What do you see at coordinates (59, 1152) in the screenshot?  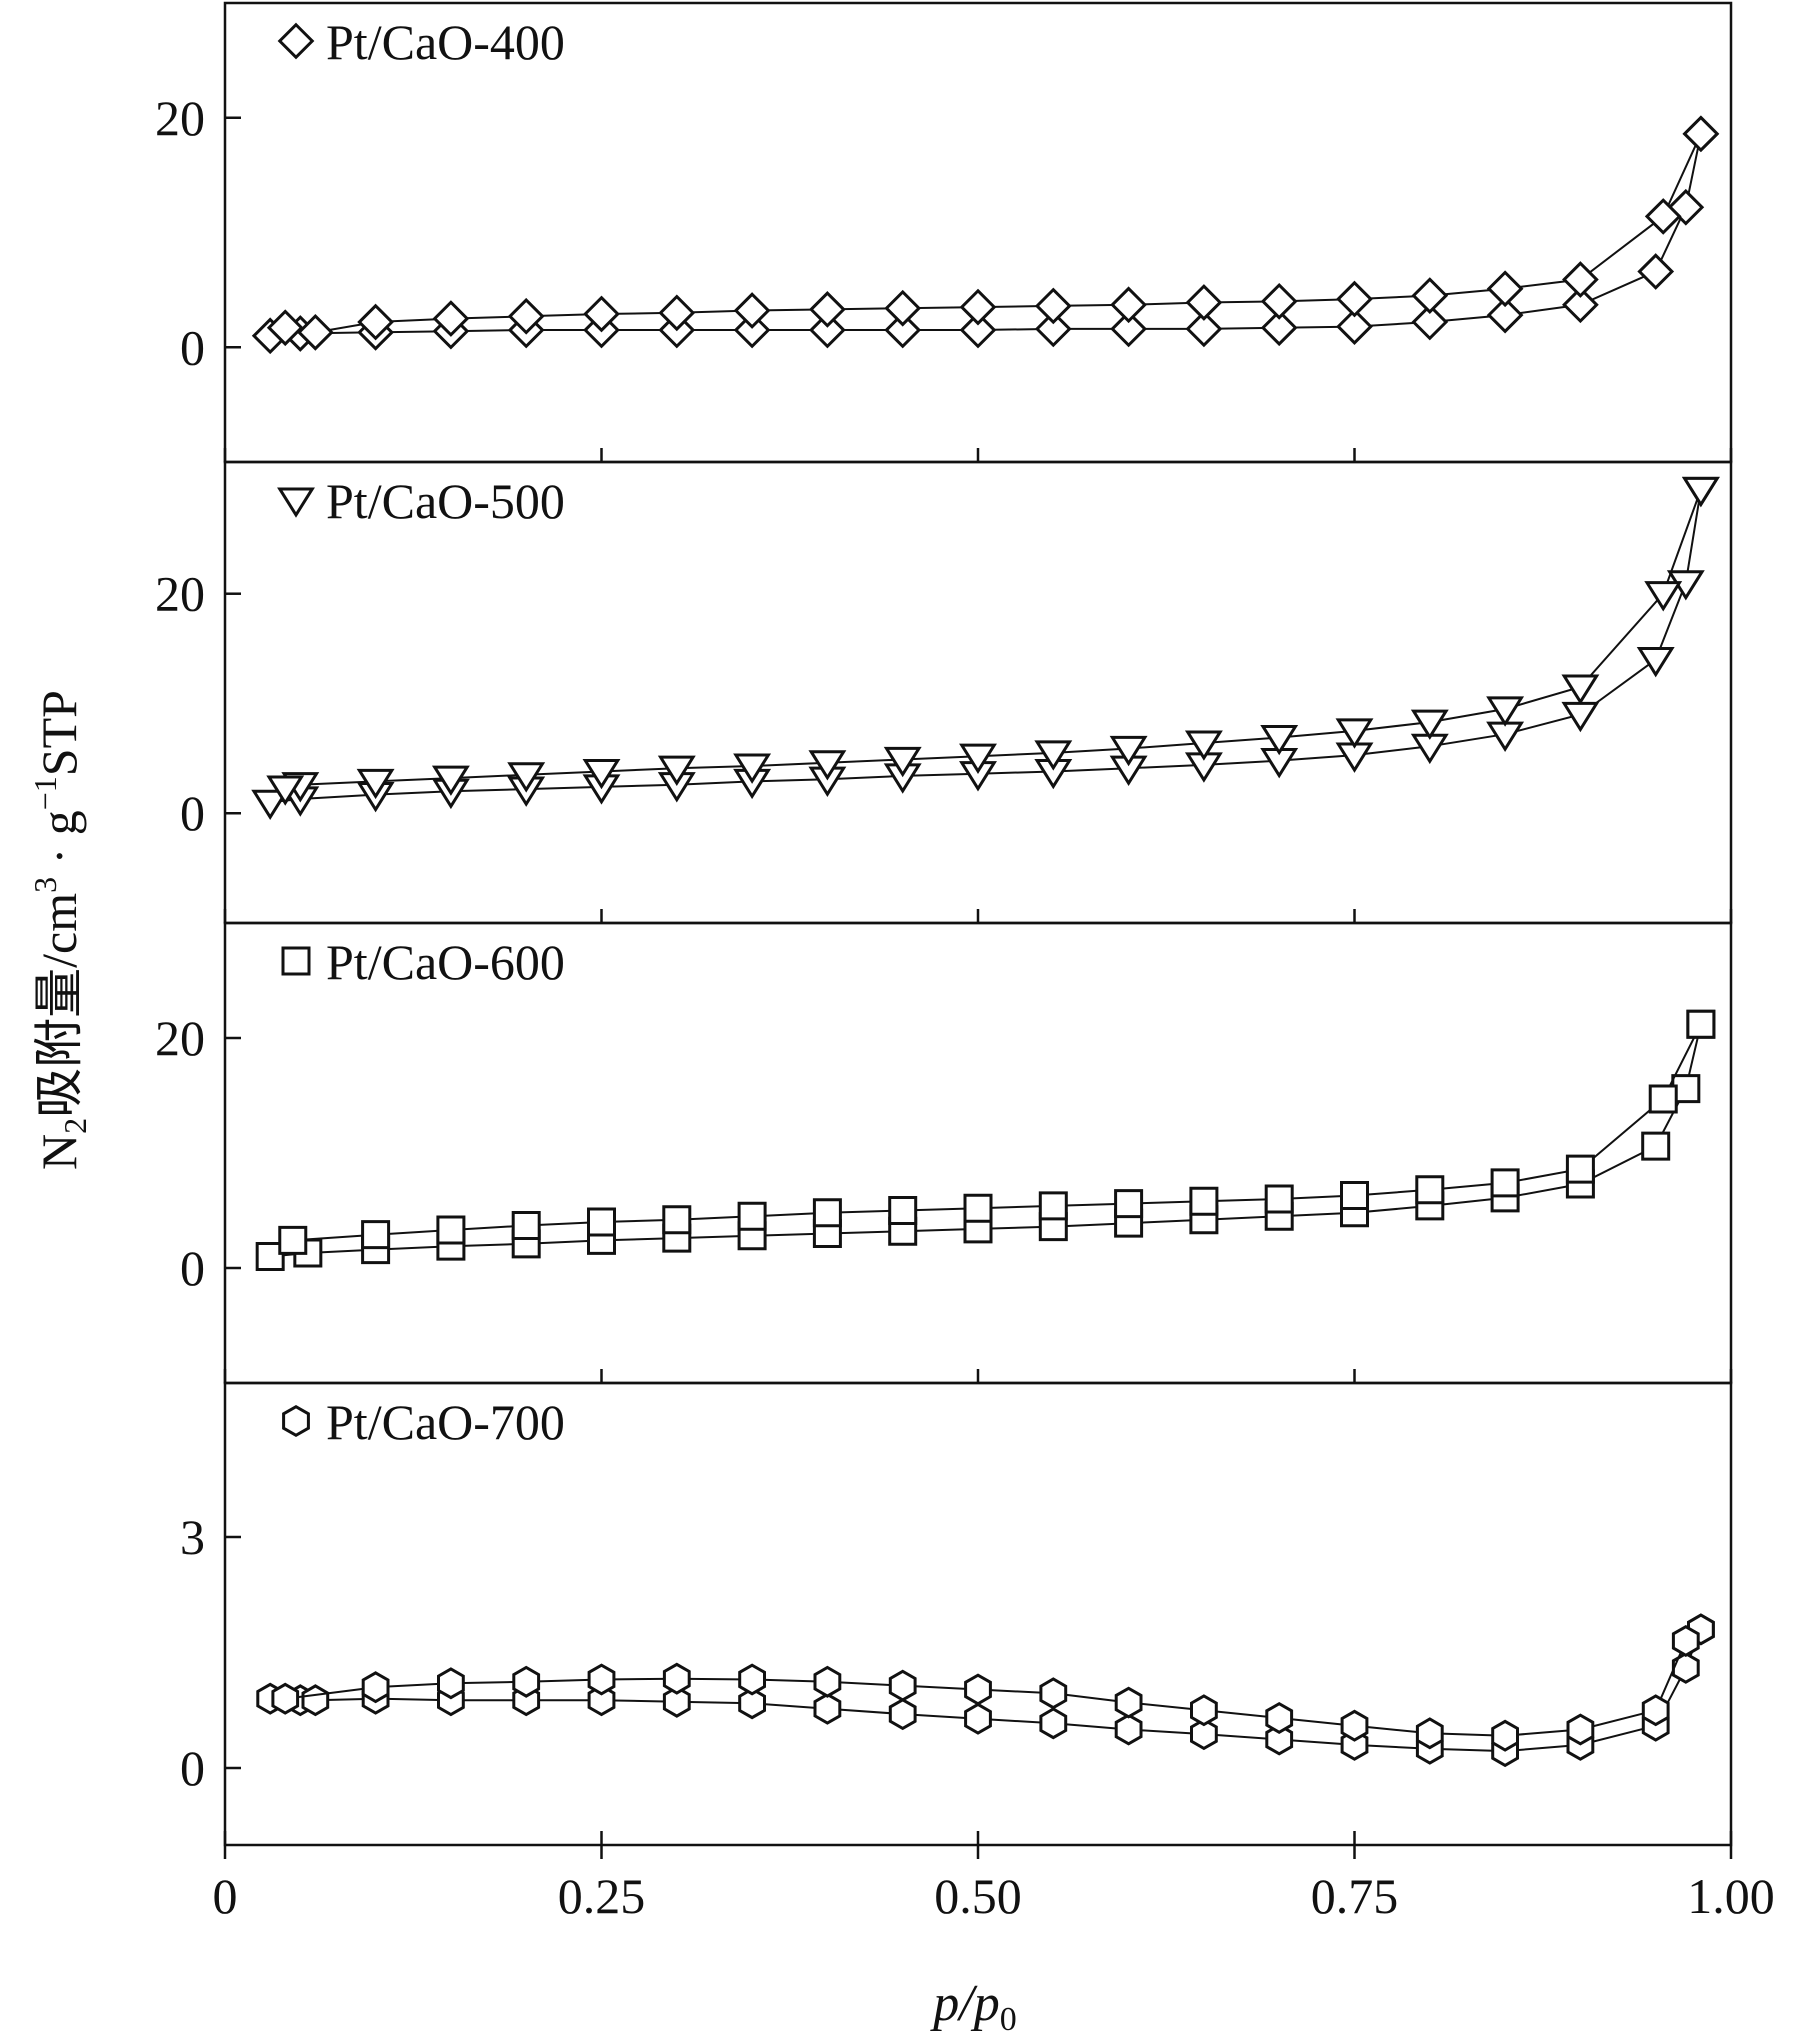 I see `y-label-n: N` at bounding box center [59, 1152].